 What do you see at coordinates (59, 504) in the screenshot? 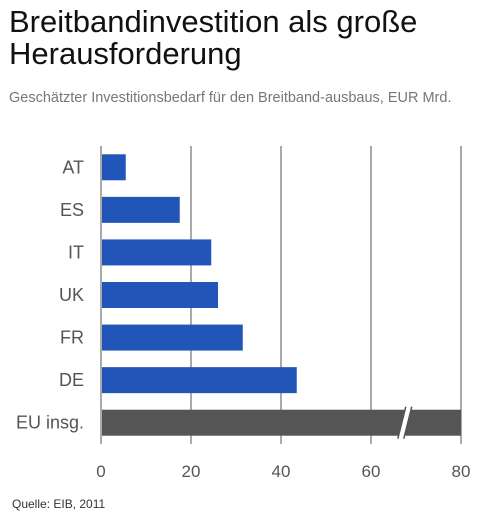
I see `source-note: Quelle: EIB, 2011` at bounding box center [59, 504].